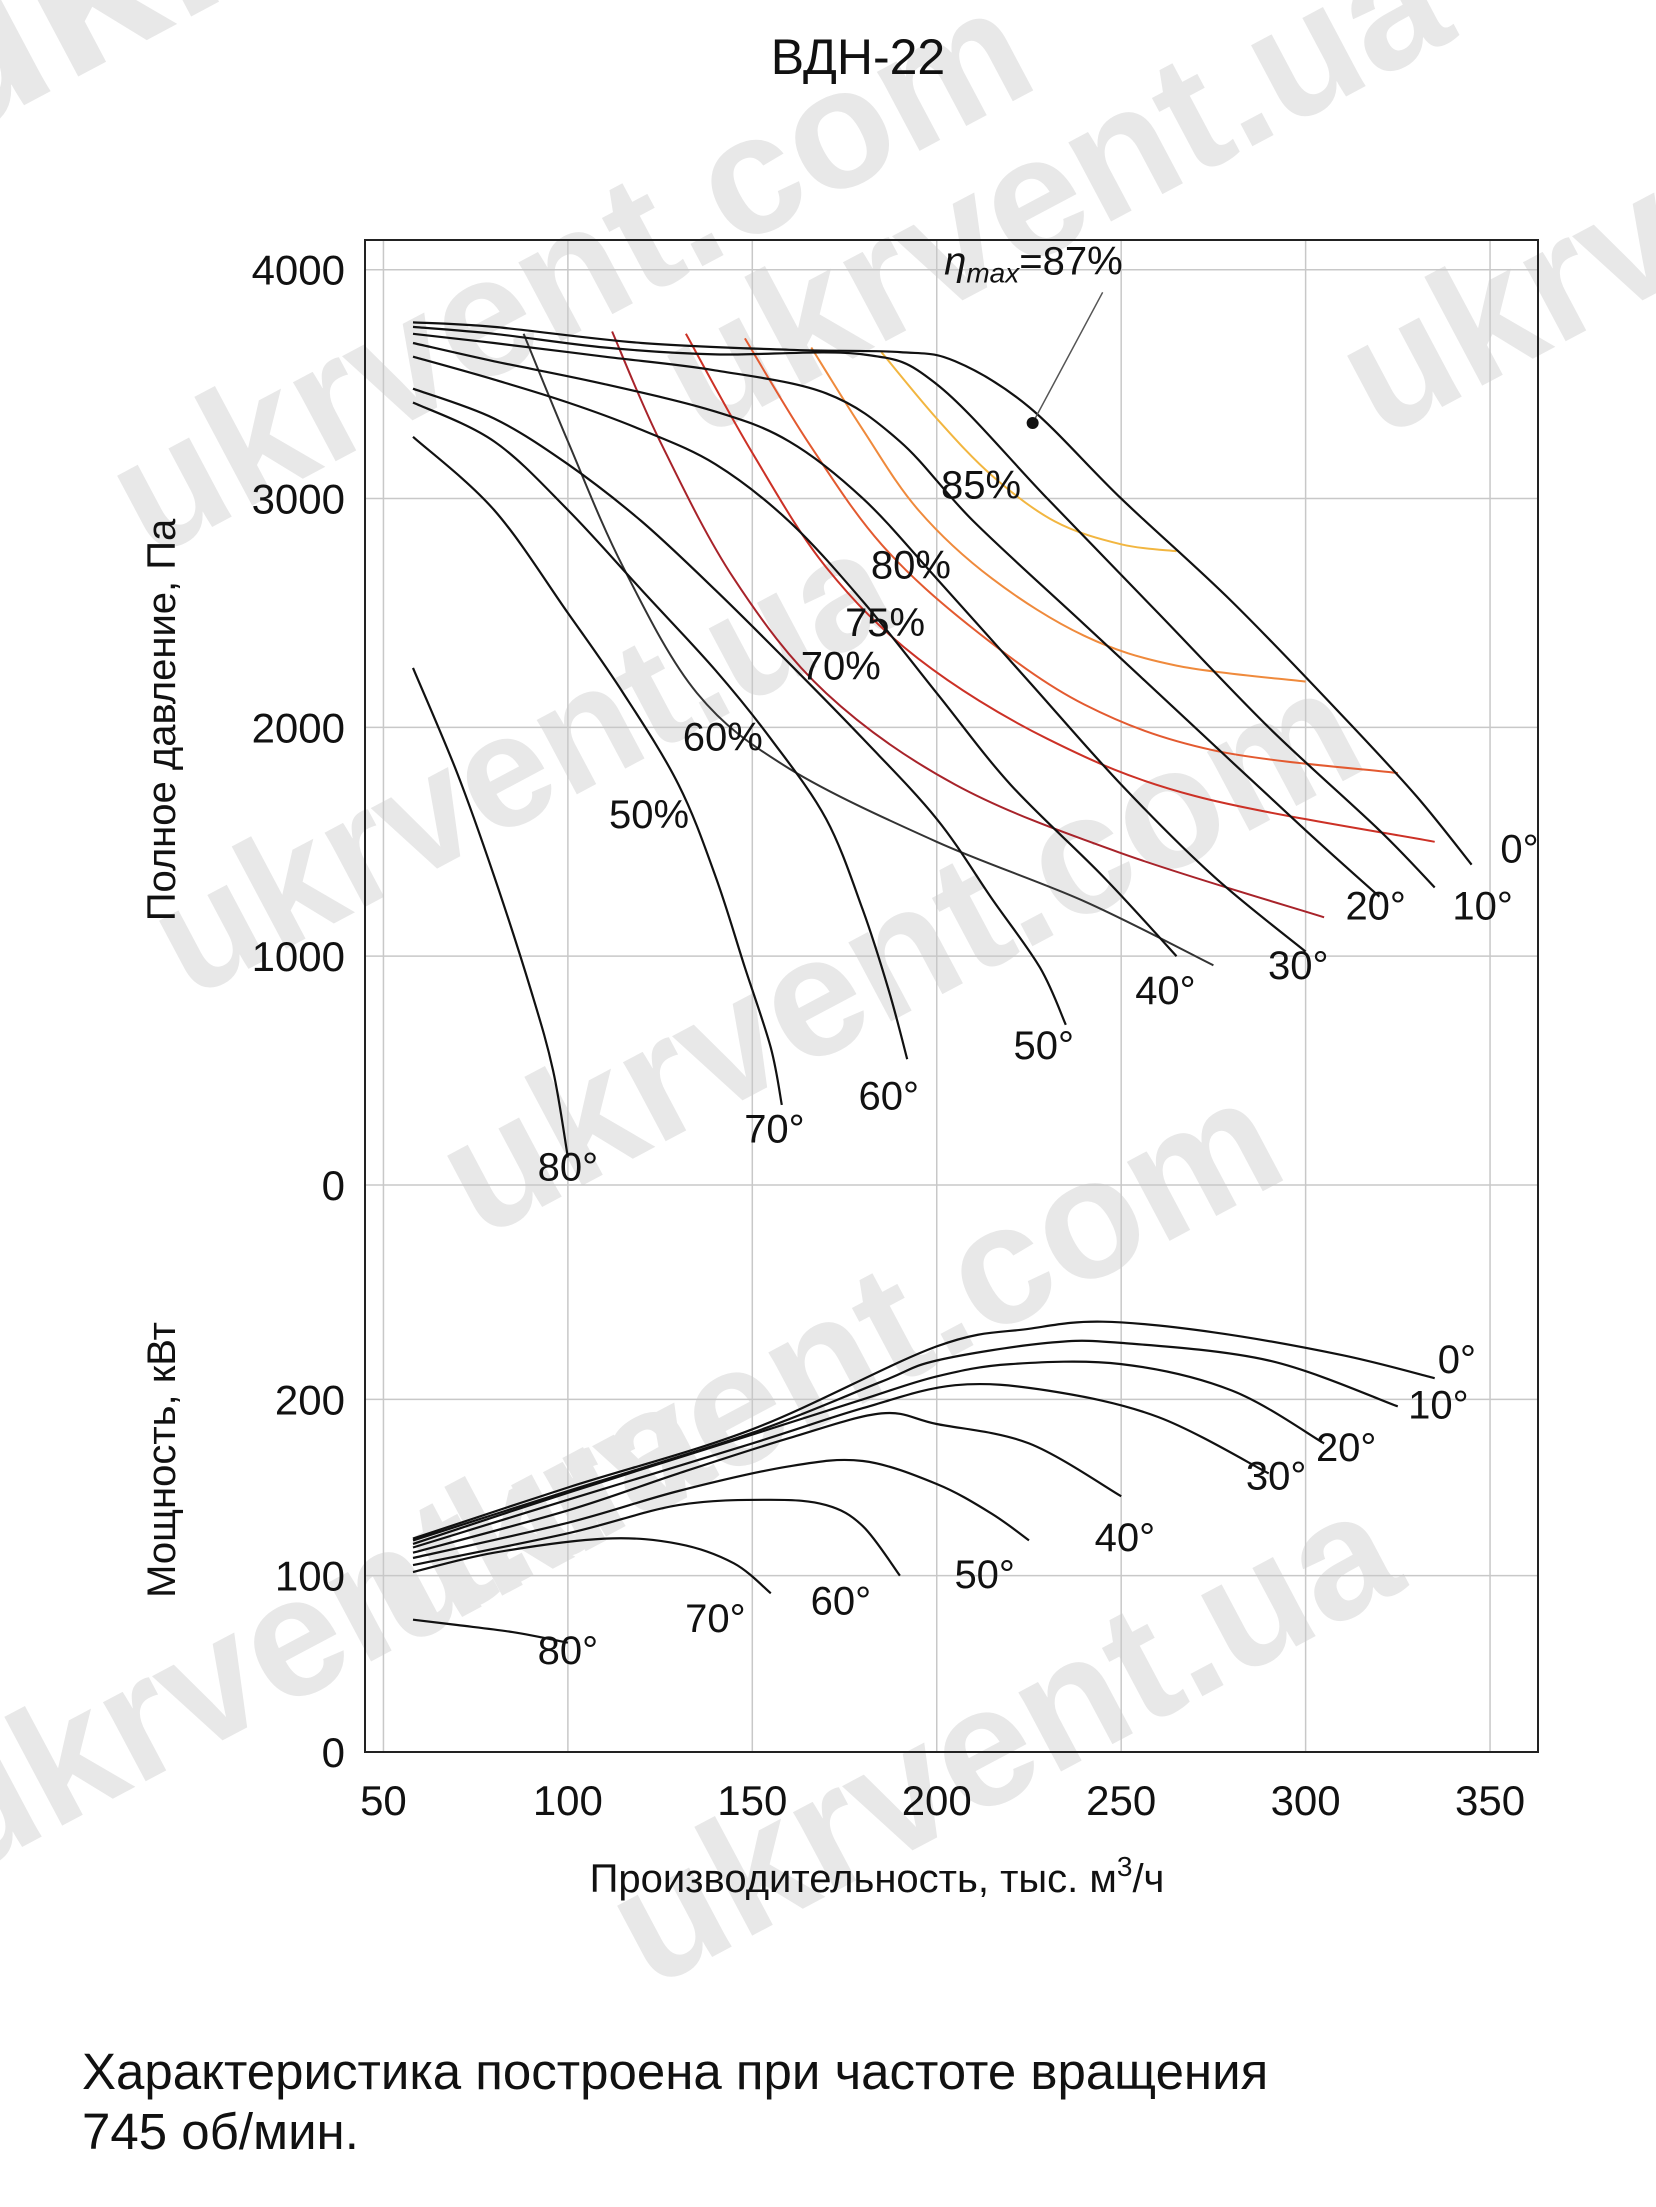  I want to click on y-tick-pressure-1000: 1000, so click(298, 956).